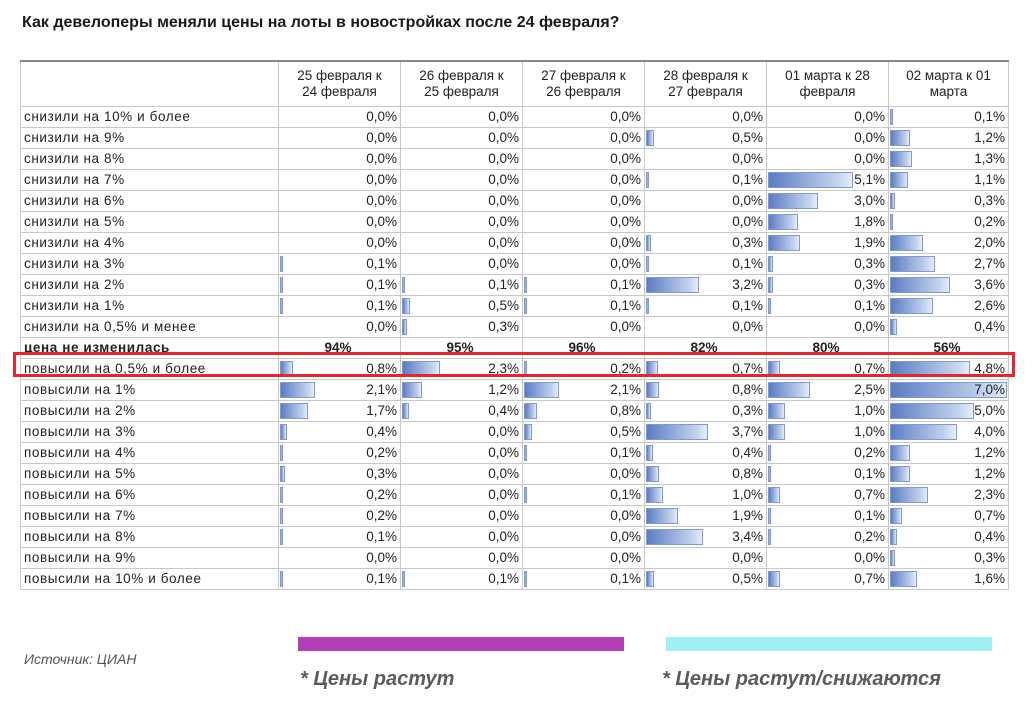 This screenshot has height=709, width=1033. I want to click on value-text: 0,5%, so click(625, 431).